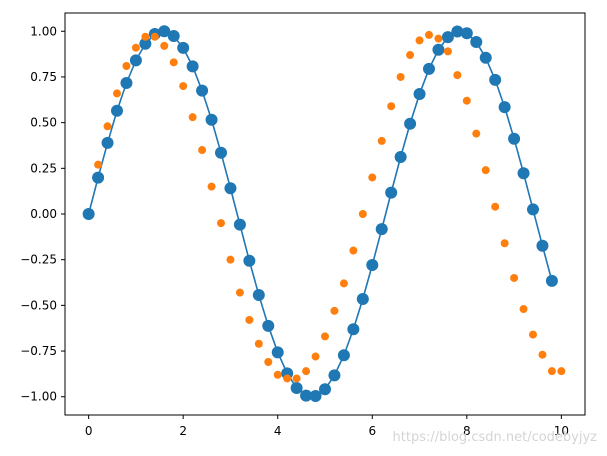 This screenshot has width=607, height=456. Describe the element at coordinates (38, 305) in the screenshot. I see `y-tick-label: −0.50` at that location.